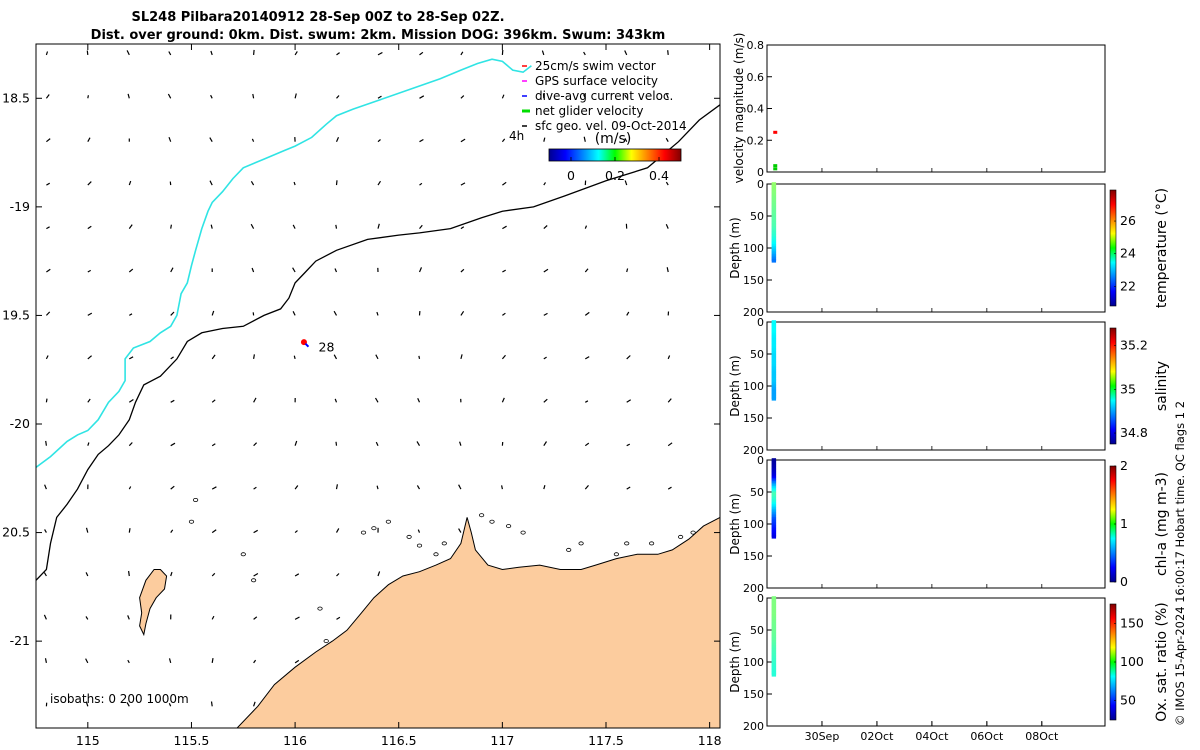 The width and height of the screenshot is (1200, 750). I want to click on depth-tick-label: 150, so click(753, 418).